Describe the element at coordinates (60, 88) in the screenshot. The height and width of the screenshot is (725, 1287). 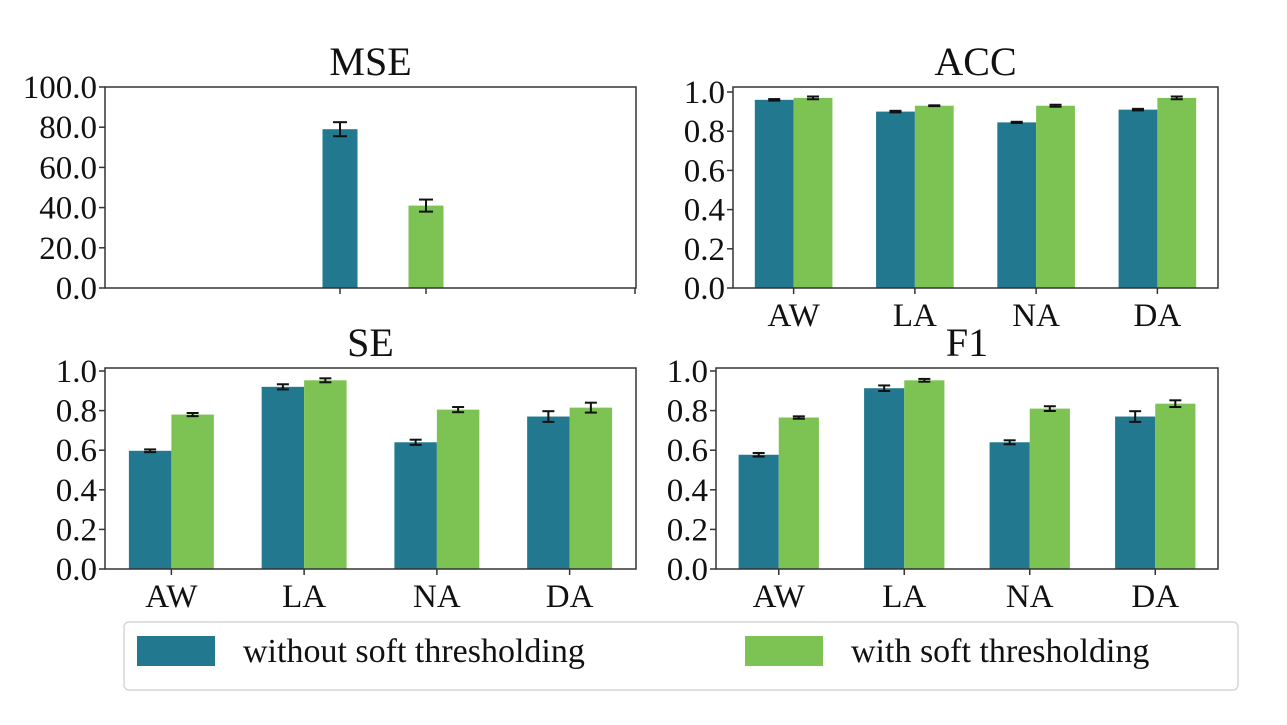
I see `y-tick-label: 100.0` at that location.